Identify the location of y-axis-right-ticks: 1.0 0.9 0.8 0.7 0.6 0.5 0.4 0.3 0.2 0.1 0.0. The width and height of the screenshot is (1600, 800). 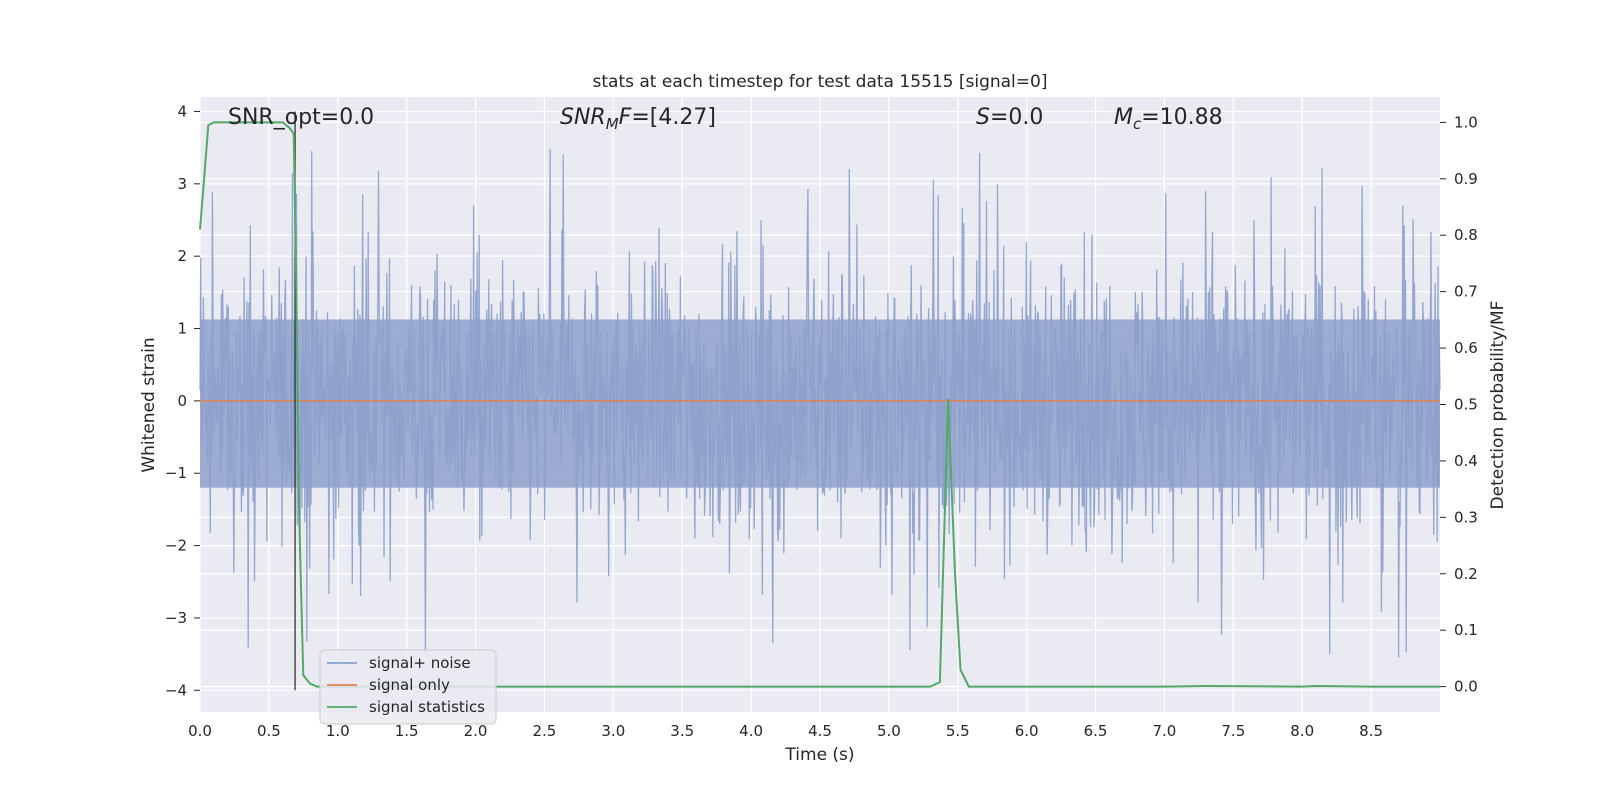
(1459, 404).